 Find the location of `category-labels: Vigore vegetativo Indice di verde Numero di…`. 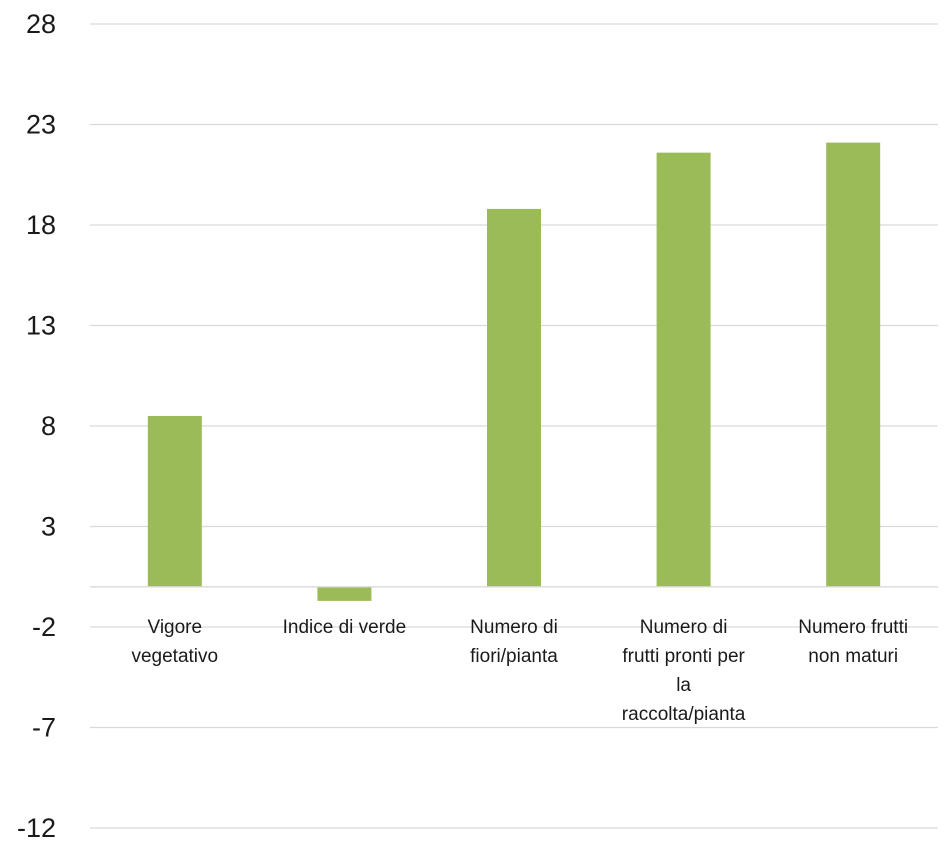

category-labels: Vigore vegetativo Indice di verde Numero di… is located at coordinates (519, 671).